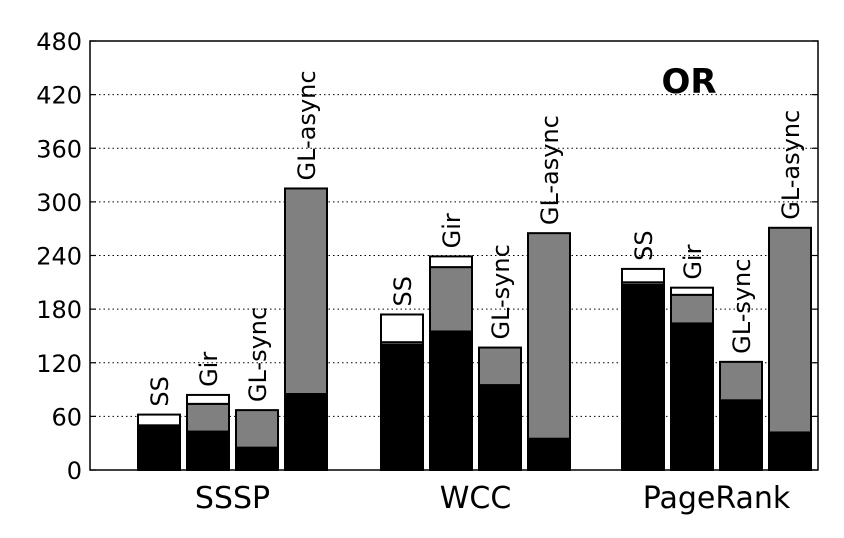  What do you see at coordinates (476, 498) in the screenshot?
I see `x-group-label: WCC` at bounding box center [476, 498].